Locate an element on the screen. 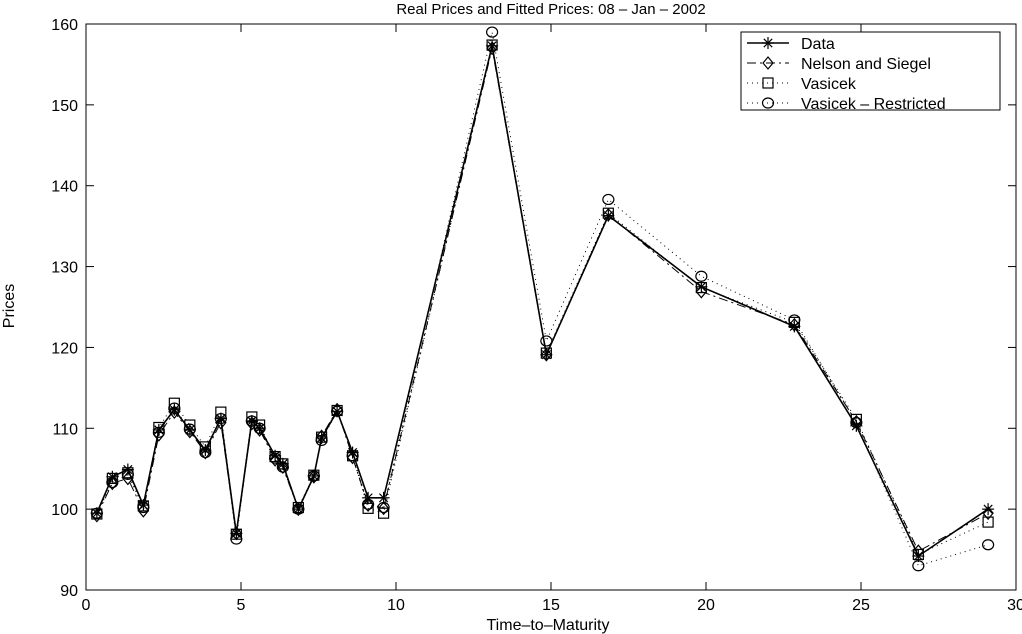 The width and height of the screenshot is (1022, 634). y-tick-label: 120 is located at coordinates (64, 348).